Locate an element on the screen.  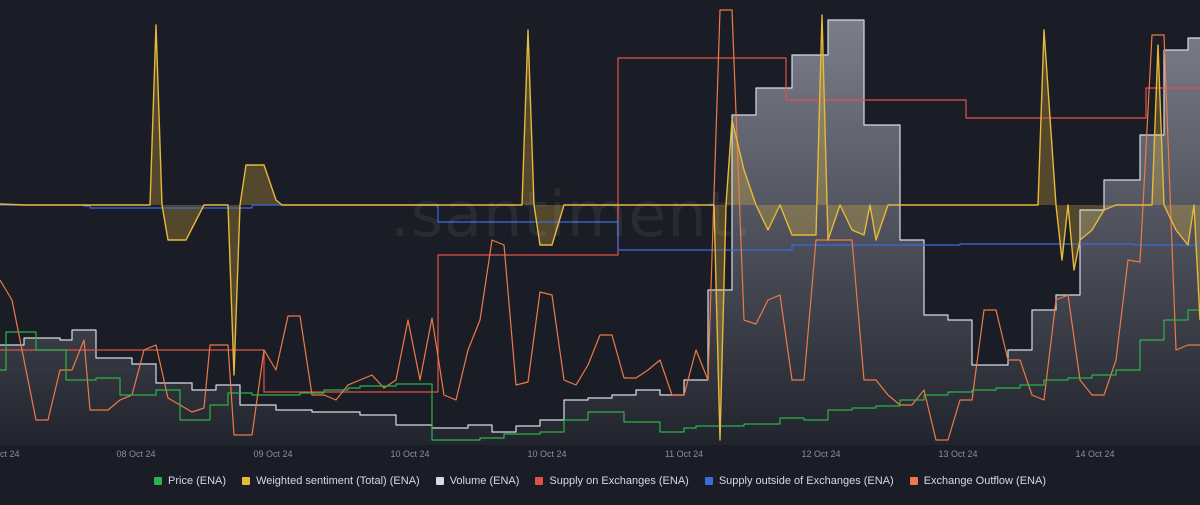
x-tick-label: 12 Oct 24 is located at coordinates (820, 454).